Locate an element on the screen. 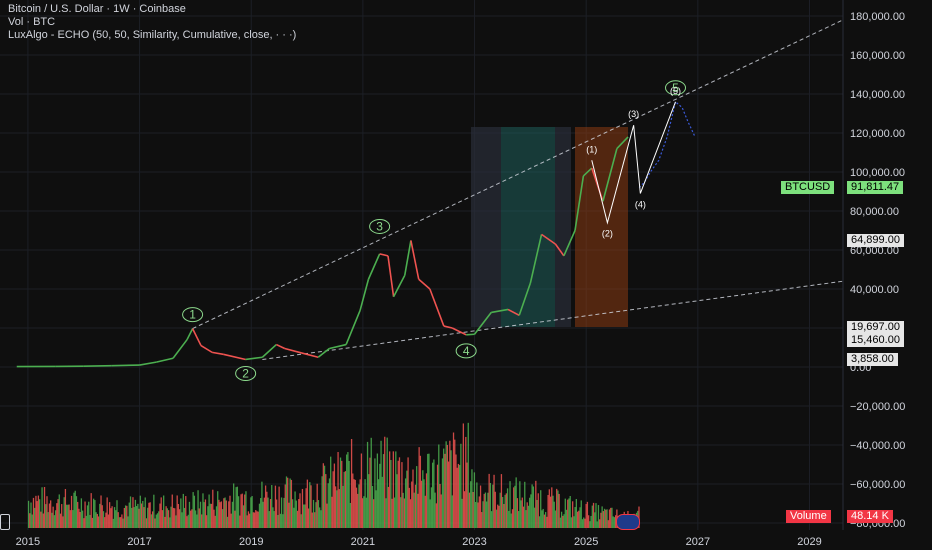 This screenshot has height=550, width=932. volume-bars is located at coordinates (333, 475).